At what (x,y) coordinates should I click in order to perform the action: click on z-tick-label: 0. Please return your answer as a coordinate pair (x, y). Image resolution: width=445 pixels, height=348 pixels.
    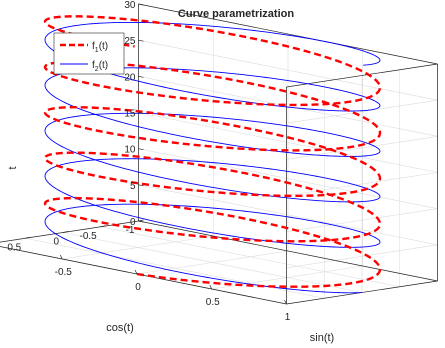
    Looking at the image, I should click on (133, 222).